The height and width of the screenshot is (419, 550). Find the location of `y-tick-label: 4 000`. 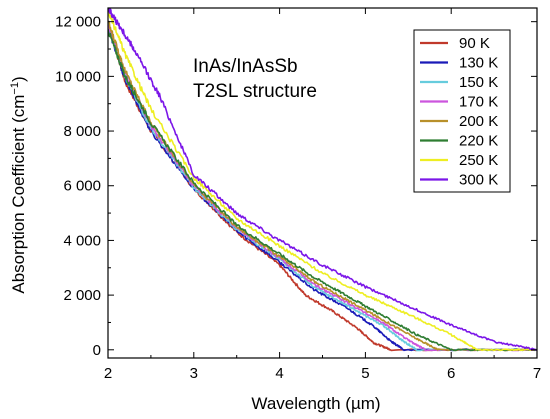

y-tick-label: 4 000 is located at coordinates (82, 240).